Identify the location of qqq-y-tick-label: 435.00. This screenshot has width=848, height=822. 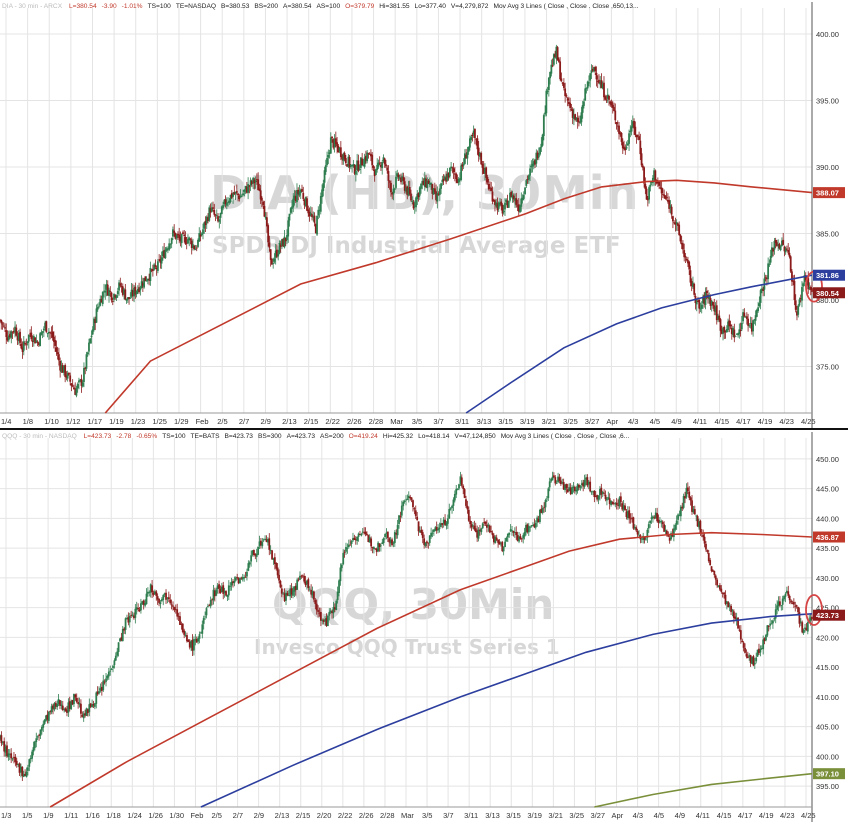
(827, 548).